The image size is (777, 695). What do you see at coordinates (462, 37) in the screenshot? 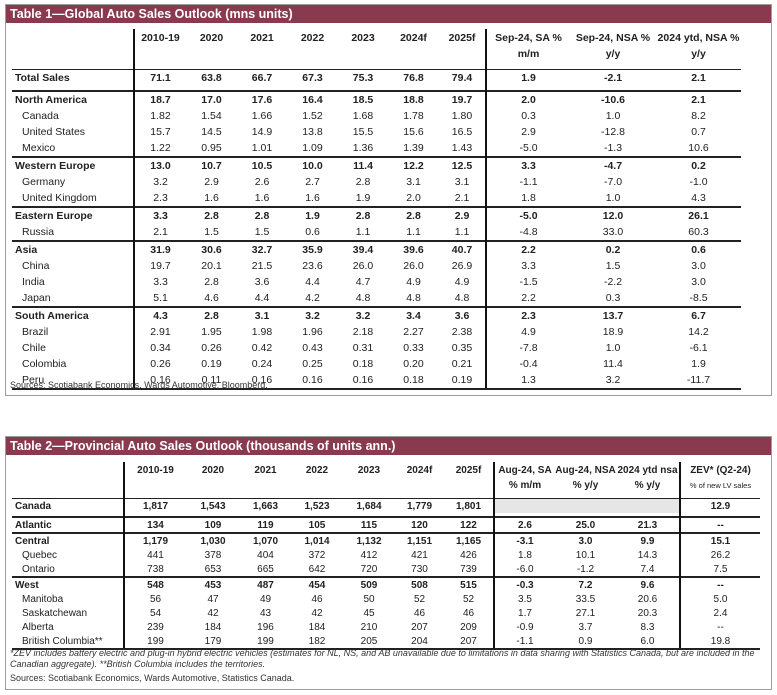
I see `column-header: 2025f` at bounding box center [462, 37].